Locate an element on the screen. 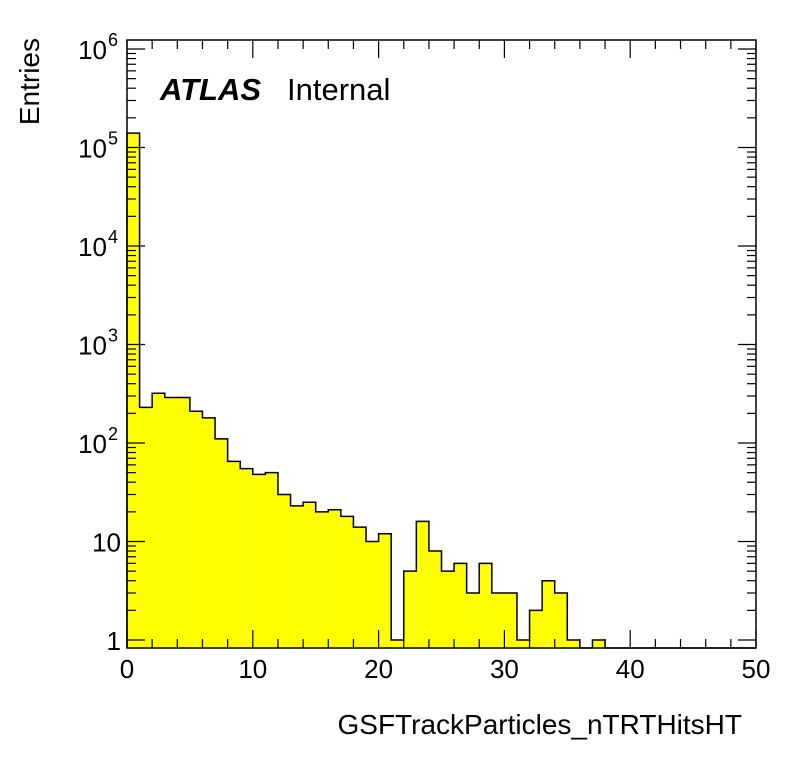 Image resolution: width=796 pixels, height=772 pixels. x-tick-label: 40 is located at coordinates (630, 669).